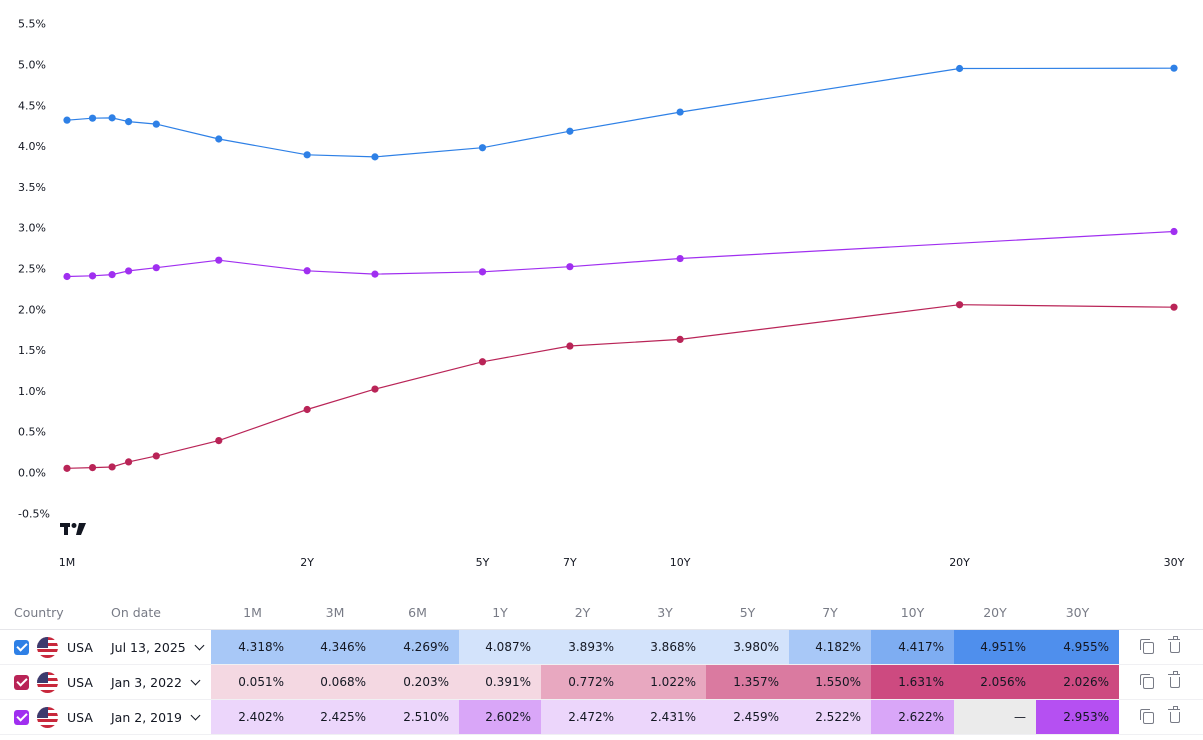 Image resolution: width=1203 pixels, height=740 pixels. I want to click on x-tick-label: 20Y, so click(959, 562).